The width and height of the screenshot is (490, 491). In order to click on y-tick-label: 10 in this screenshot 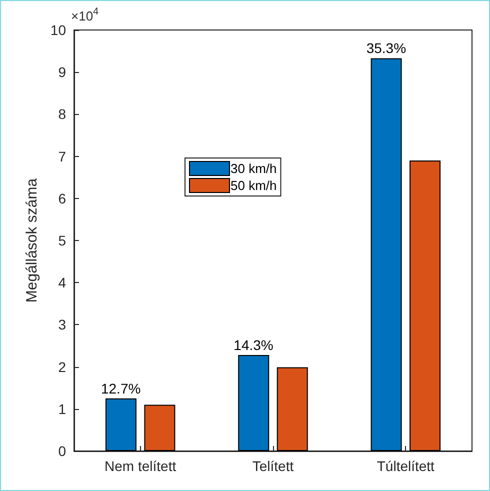, I will do `click(58, 30)`.